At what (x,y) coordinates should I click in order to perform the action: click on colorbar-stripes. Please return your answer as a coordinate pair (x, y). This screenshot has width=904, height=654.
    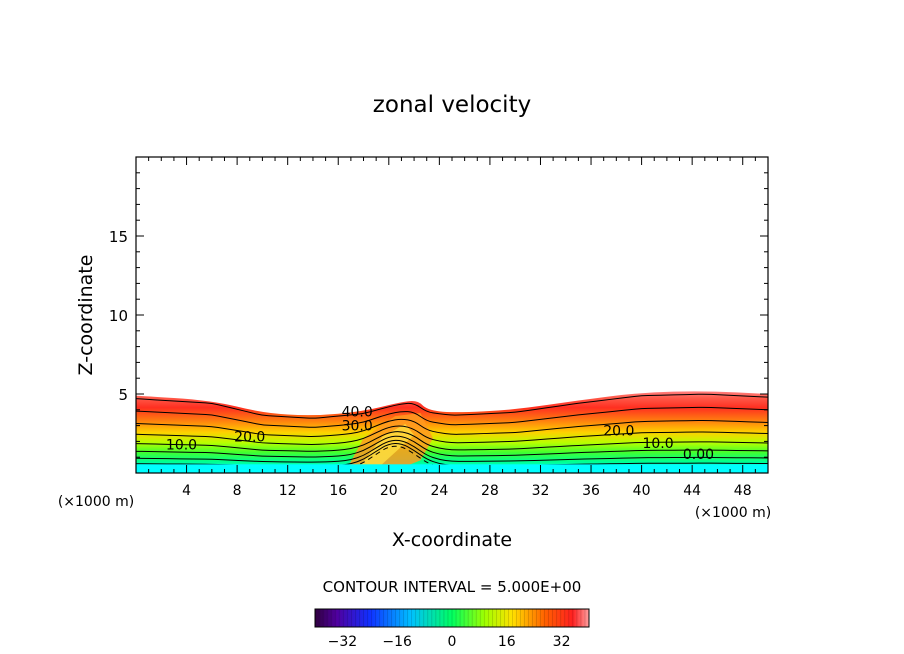
    Looking at the image, I should click on (452, 618).